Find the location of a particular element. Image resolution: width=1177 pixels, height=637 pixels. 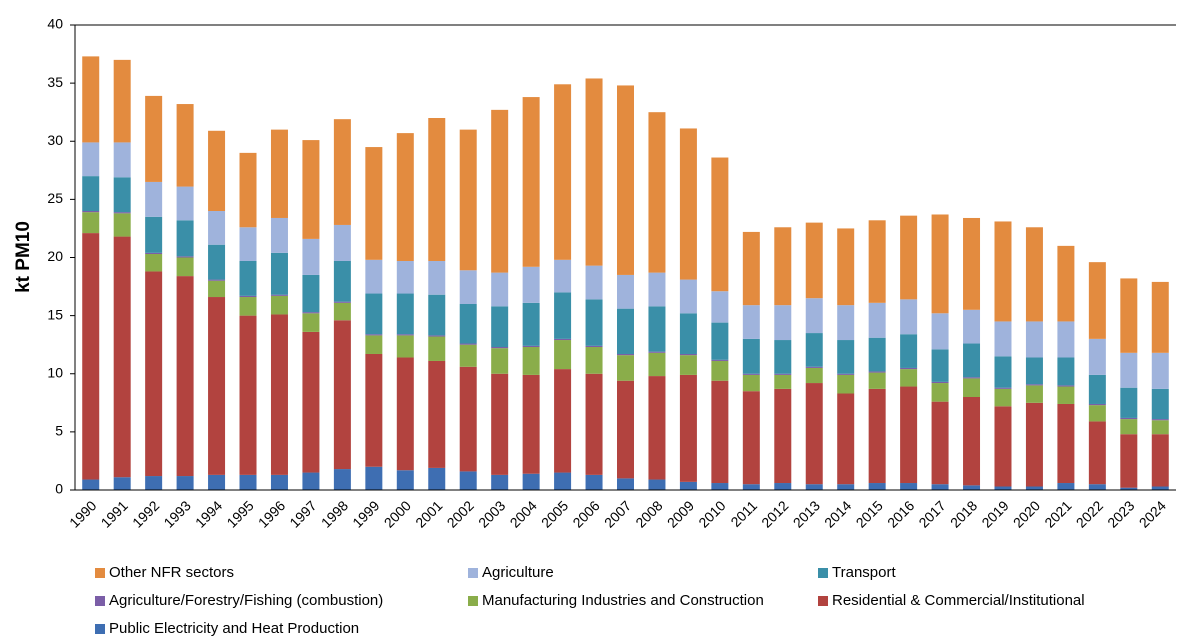

x-tick-label: 2000 is located at coordinates (397, 513).